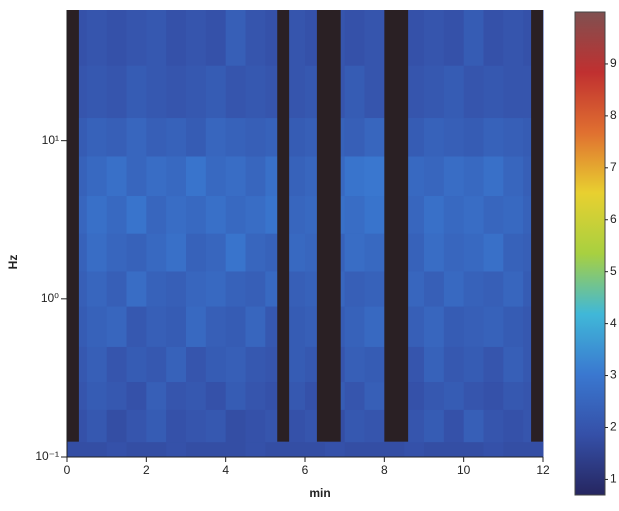 The height and width of the screenshot is (511, 619). I want to click on x-axis-label: min, so click(319, 493).